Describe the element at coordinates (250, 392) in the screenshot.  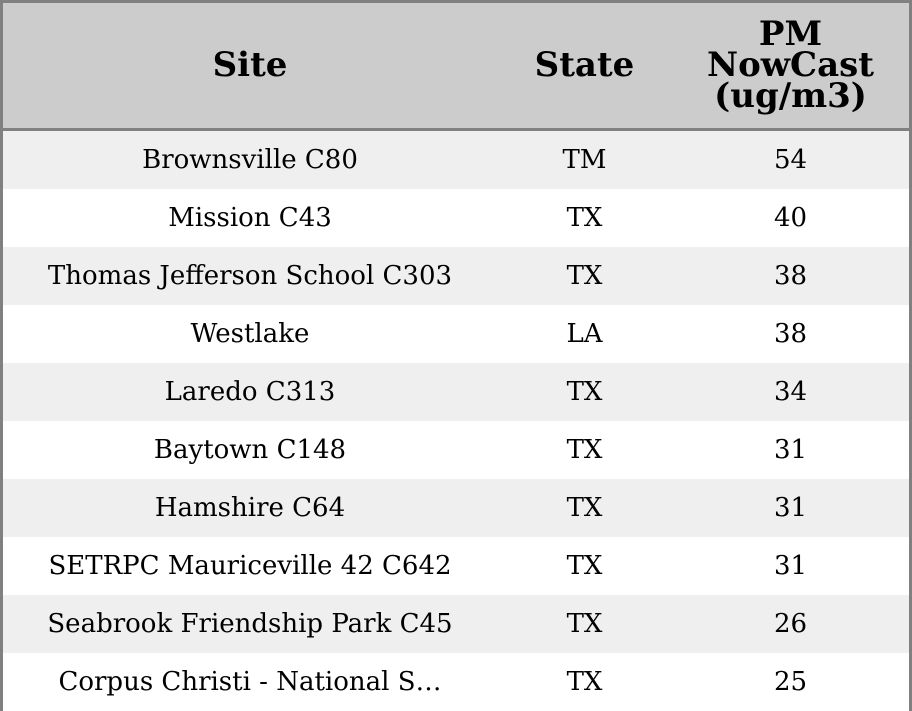
I see `site-cell: Laredo C313` at that location.